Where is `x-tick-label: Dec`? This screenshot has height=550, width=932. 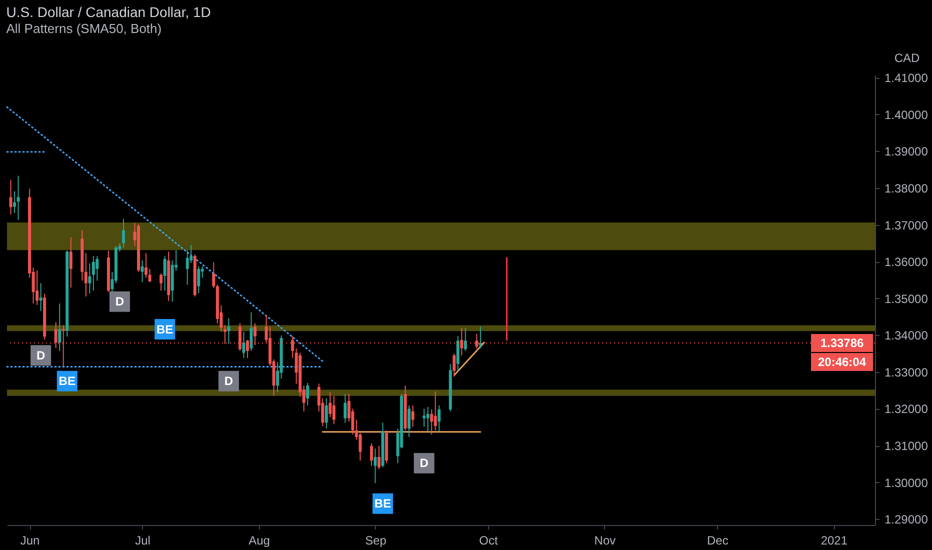
x-tick-label: Dec is located at coordinates (717, 541).